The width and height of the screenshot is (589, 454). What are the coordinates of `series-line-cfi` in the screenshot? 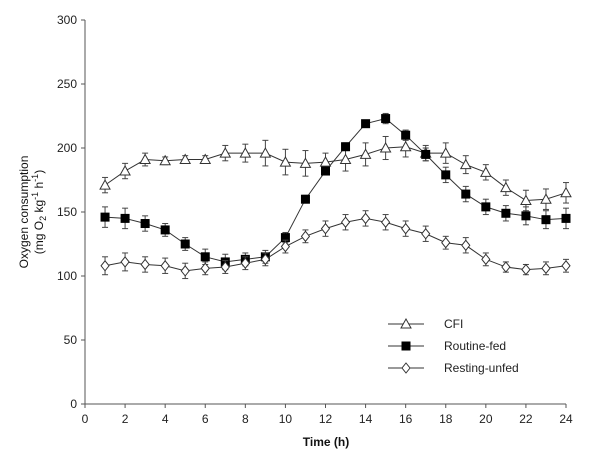 It's located at (335, 173).